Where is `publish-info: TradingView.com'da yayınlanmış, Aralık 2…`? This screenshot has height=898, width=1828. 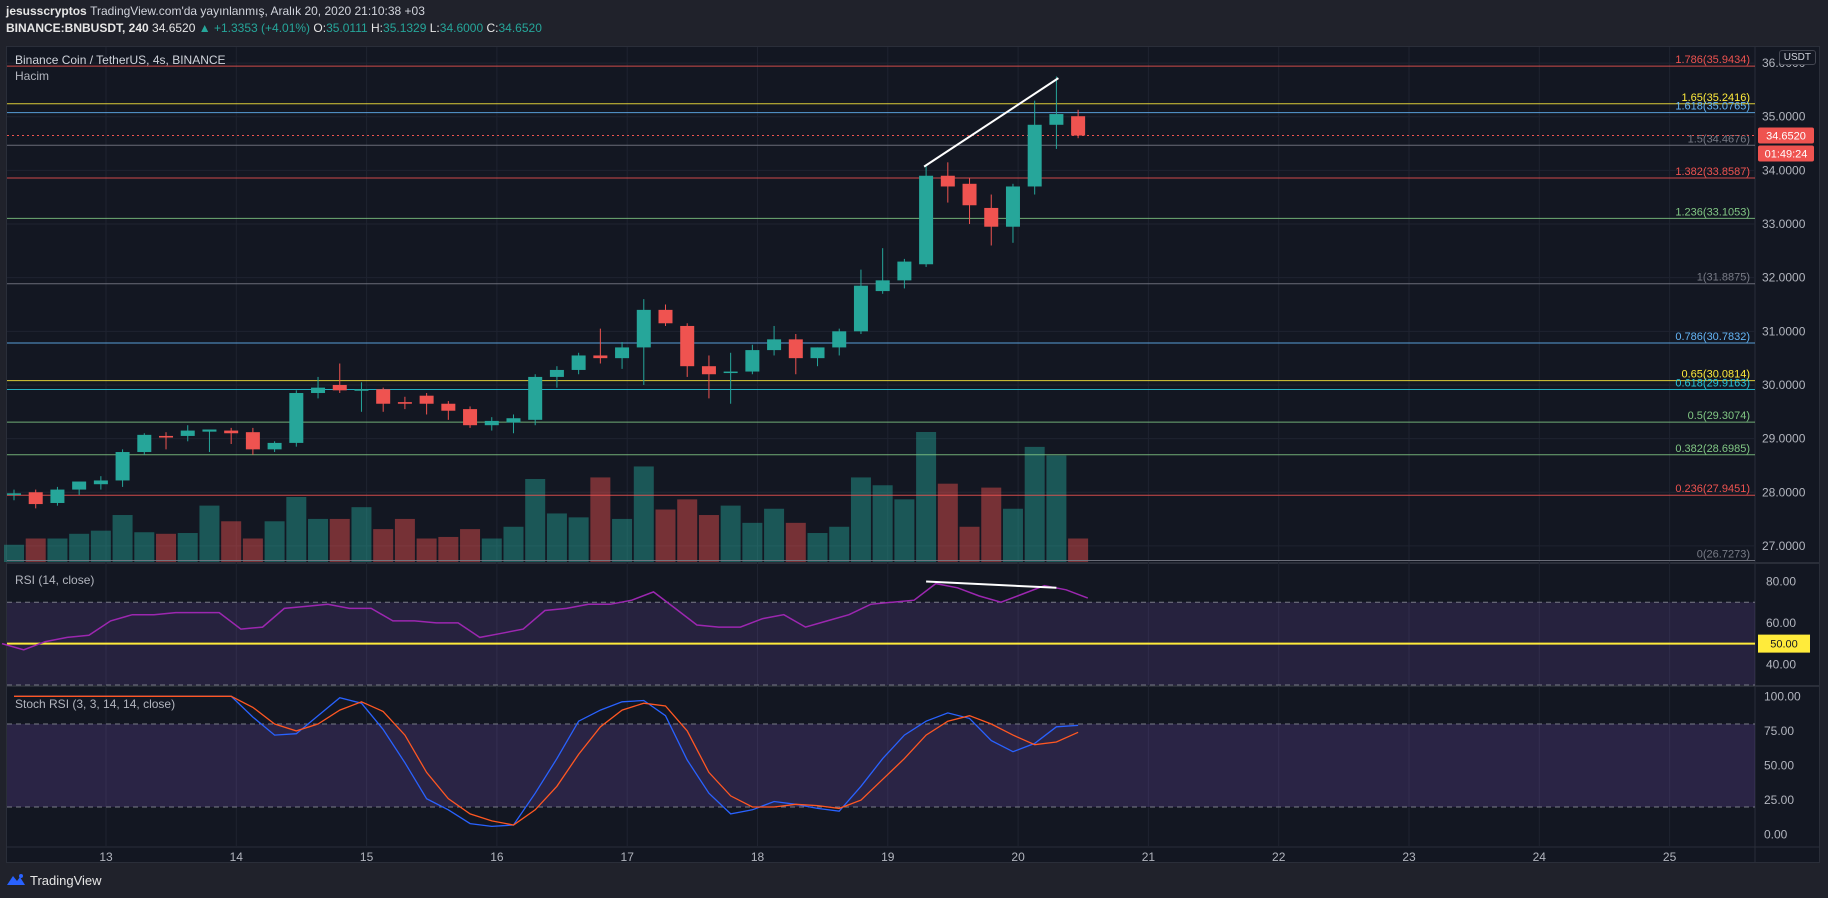 publish-info: TradingView.com'da yayınlanmış, Aralık 2… is located at coordinates (257, 11).